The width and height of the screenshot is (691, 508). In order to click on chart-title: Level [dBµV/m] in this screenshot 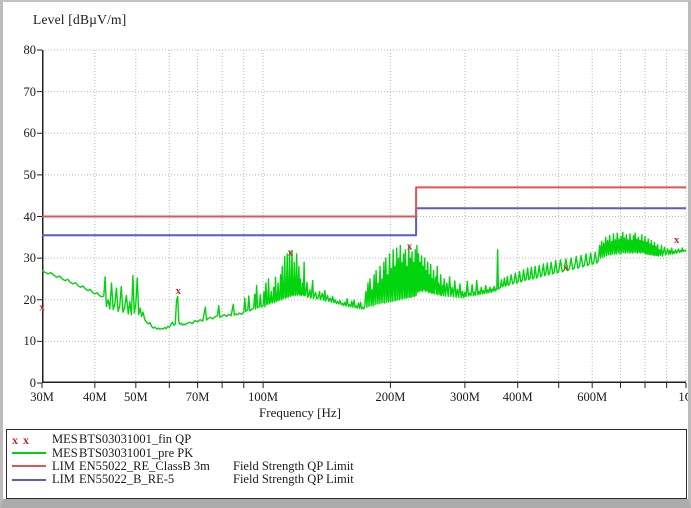, I will do `click(80, 19)`.